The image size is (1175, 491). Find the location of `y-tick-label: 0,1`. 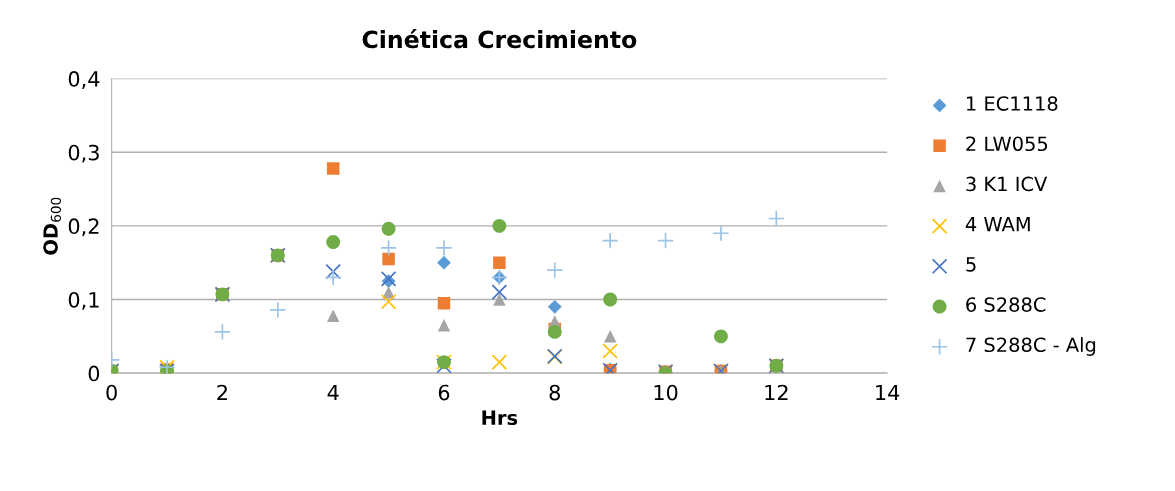

y-tick-label: 0,1 is located at coordinates (83, 300).